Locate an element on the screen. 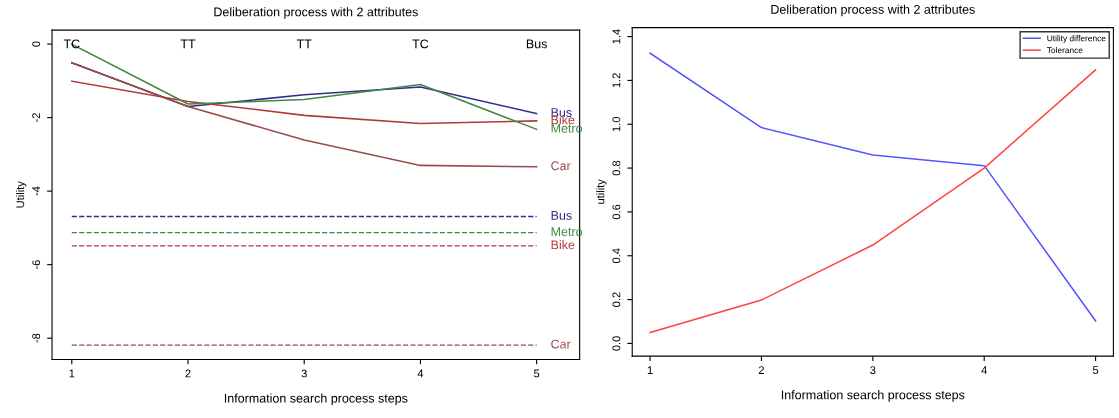  annotation: Bus is located at coordinates (536, 44).